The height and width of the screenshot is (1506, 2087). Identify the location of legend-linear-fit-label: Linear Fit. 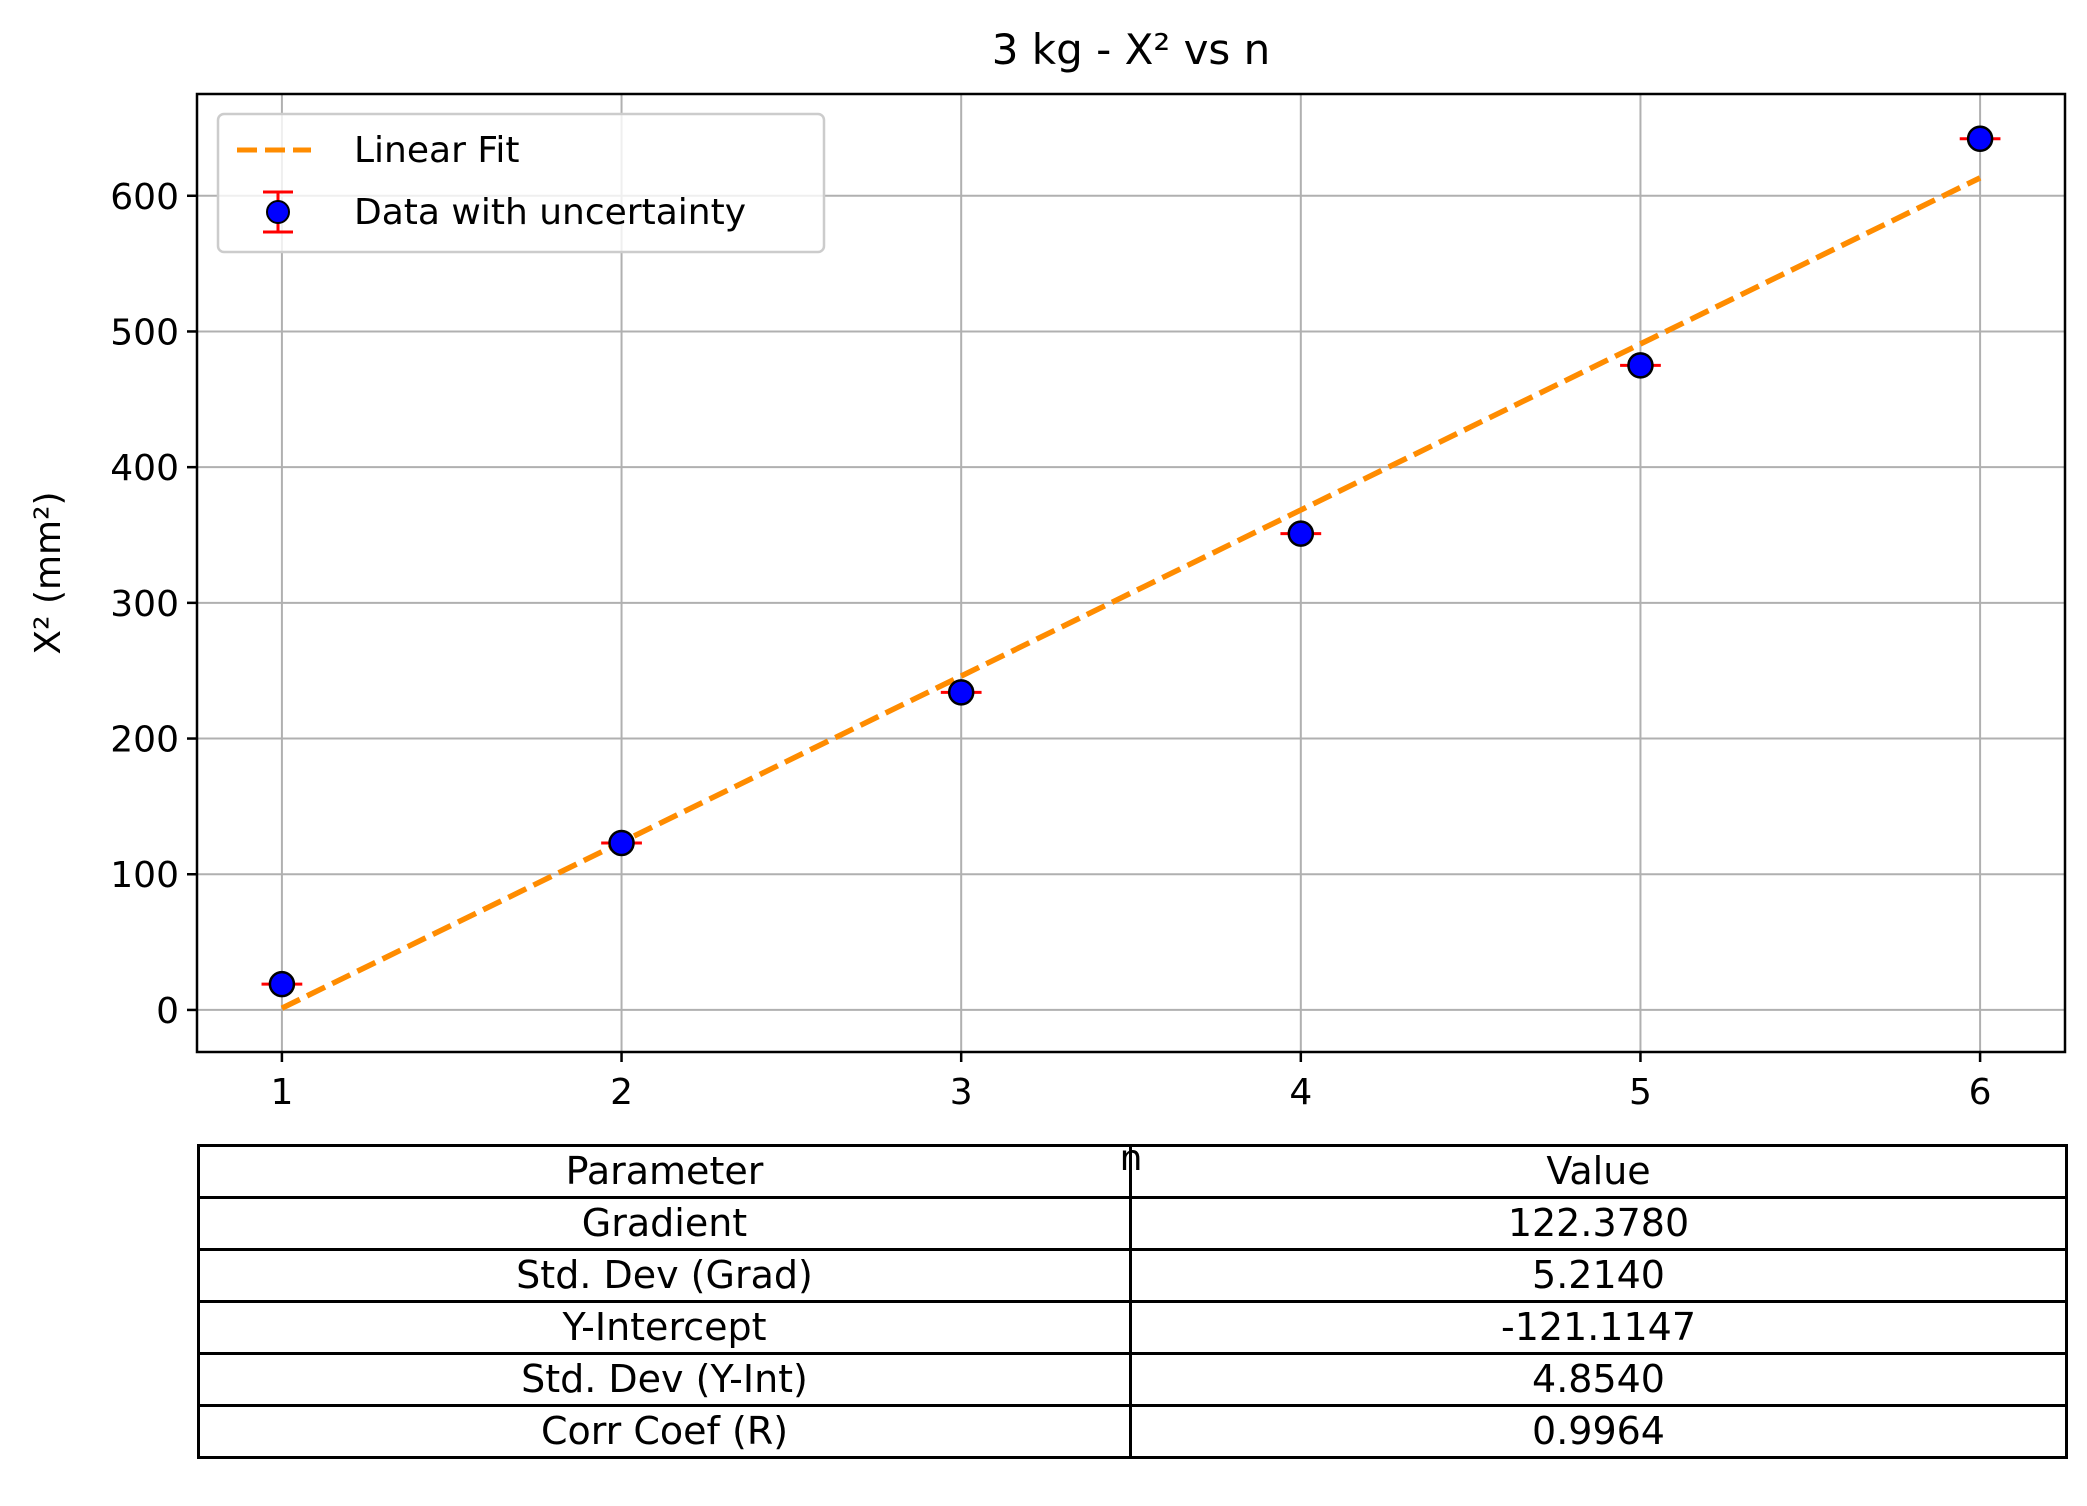
(437, 150).